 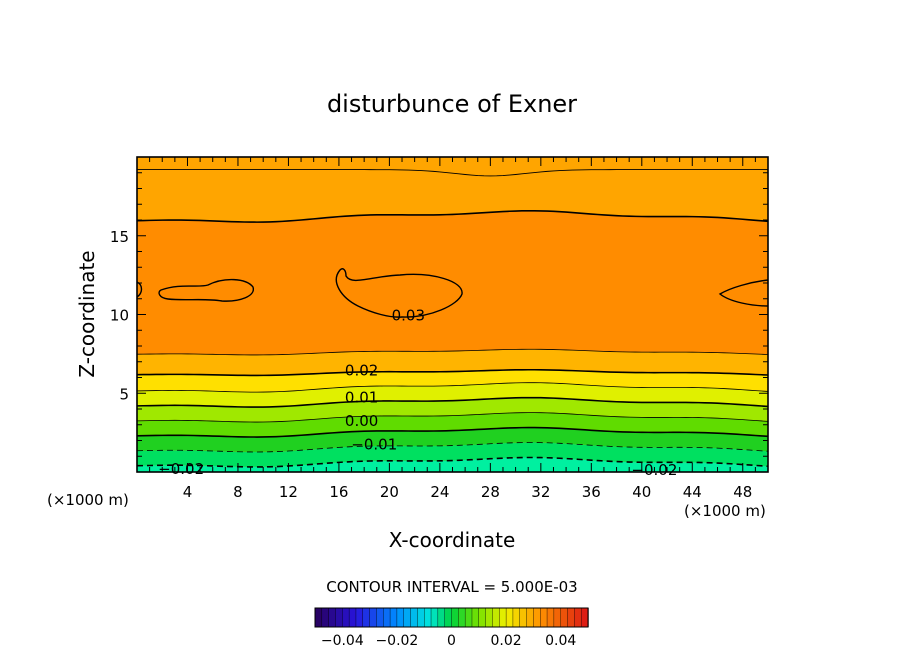 I want to click on x-tick-label: 4, so click(x=188, y=492).